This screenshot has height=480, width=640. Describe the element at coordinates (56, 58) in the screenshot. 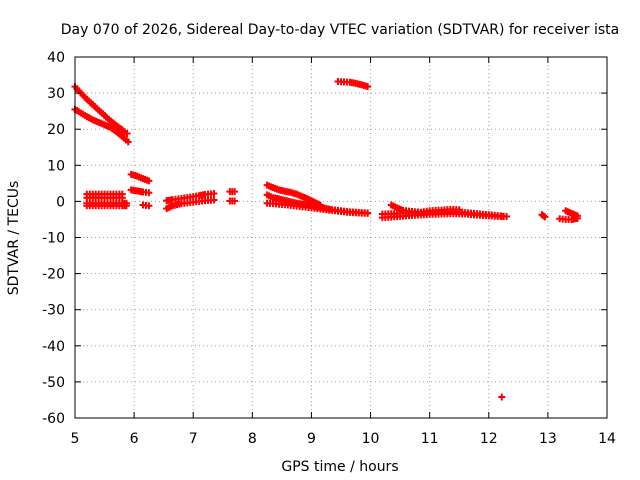

I see `y-tick-label: 40` at that location.